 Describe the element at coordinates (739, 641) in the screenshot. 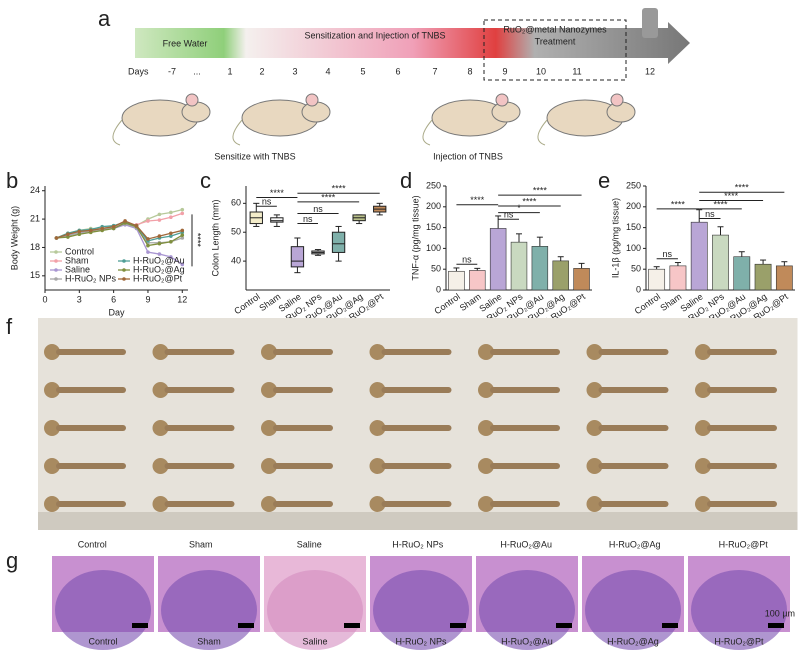

I see `histology-label: H-RuO₂@Pt` at that location.